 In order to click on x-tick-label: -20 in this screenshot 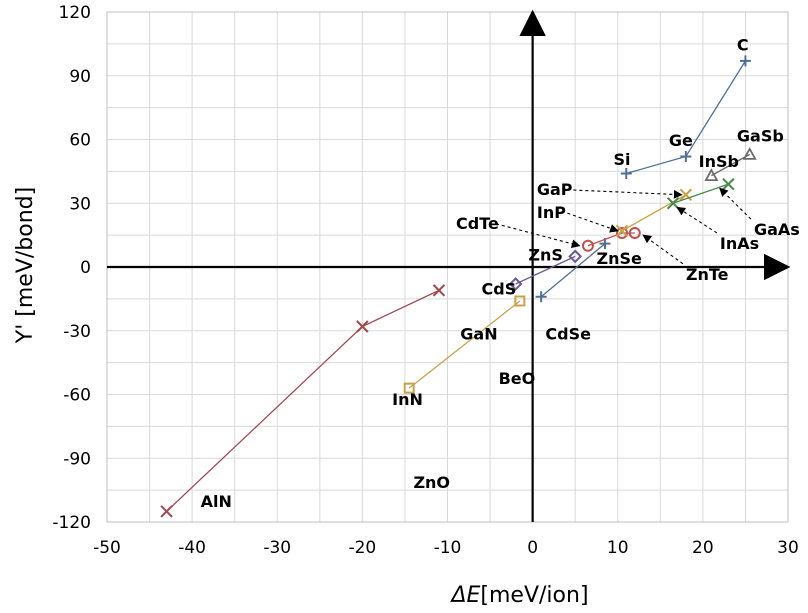, I will do `click(362, 548)`.